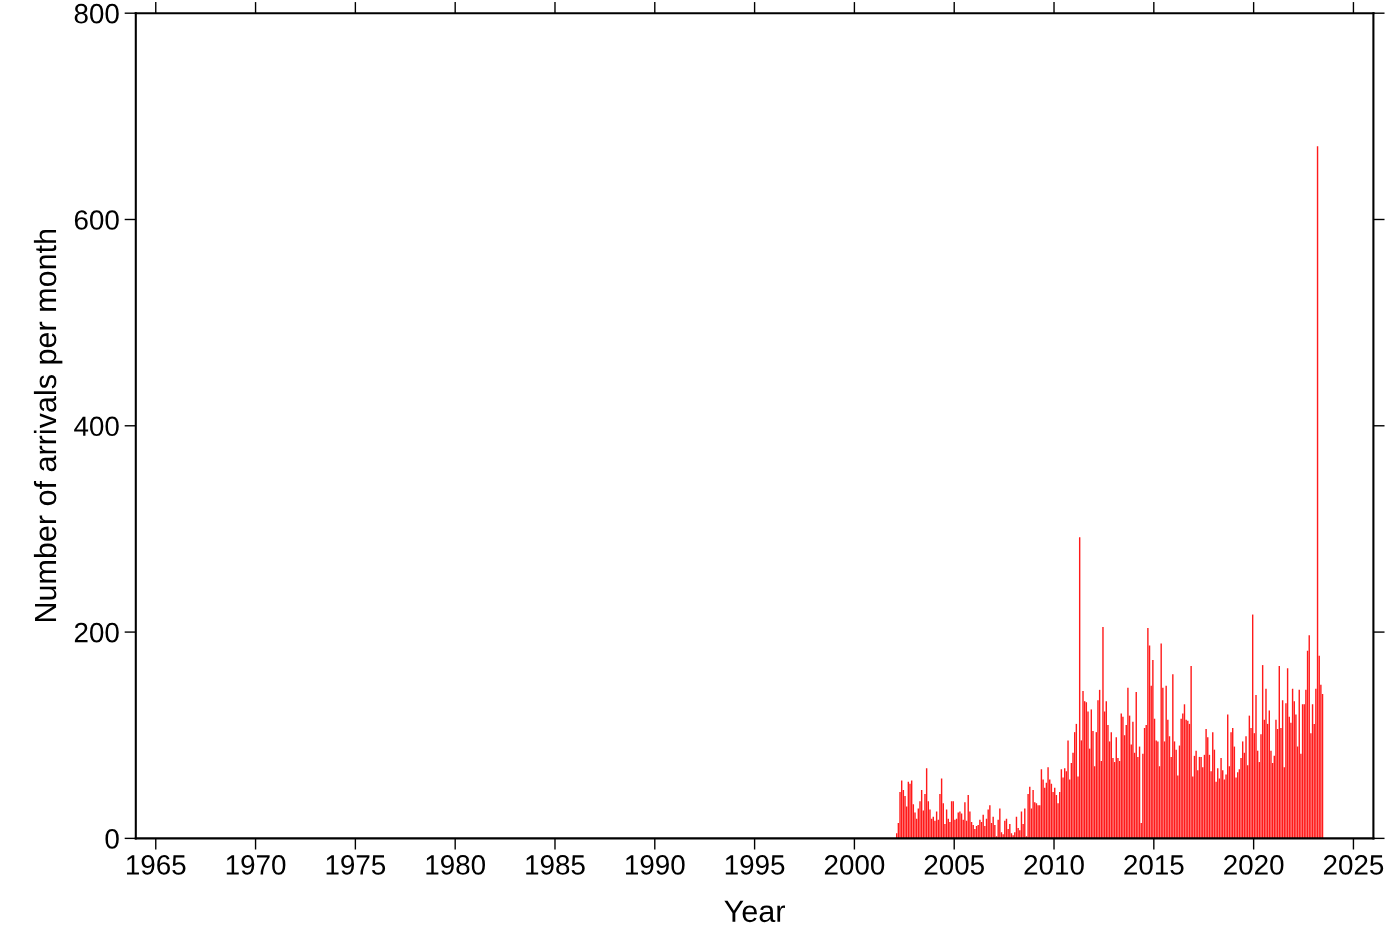 Image resolution: width=1400 pixels, height=942 pixels. What do you see at coordinates (156, 865) in the screenshot?
I see `x-tick-label: 1965` at bounding box center [156, 865].